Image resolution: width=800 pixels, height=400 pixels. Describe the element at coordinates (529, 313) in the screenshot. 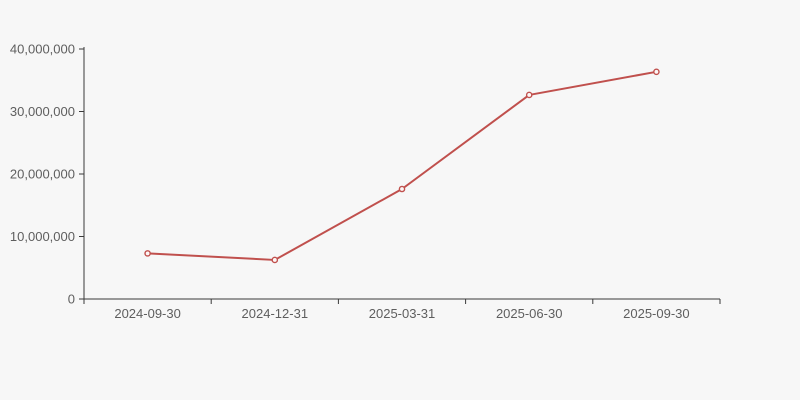

I see `x-axis-tick-label: 2025-06-30` at that location.